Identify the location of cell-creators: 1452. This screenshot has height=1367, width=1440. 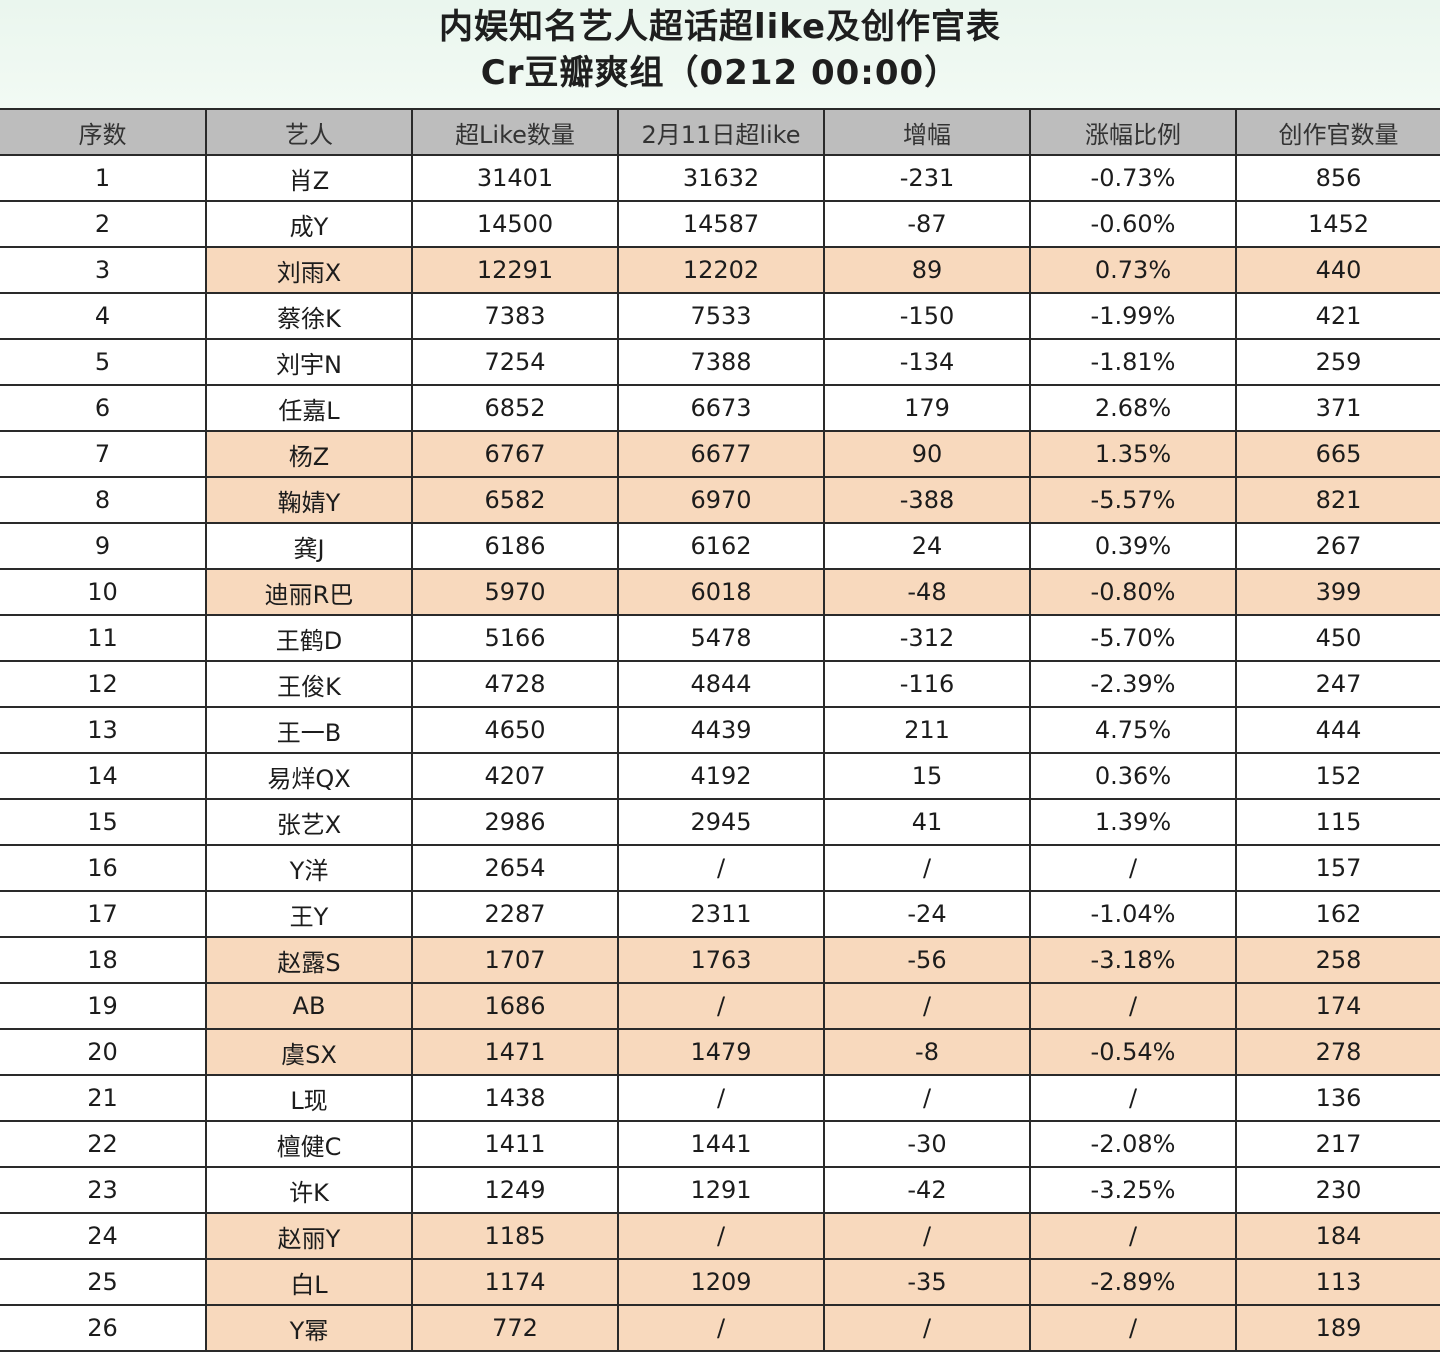
(1337, 224).